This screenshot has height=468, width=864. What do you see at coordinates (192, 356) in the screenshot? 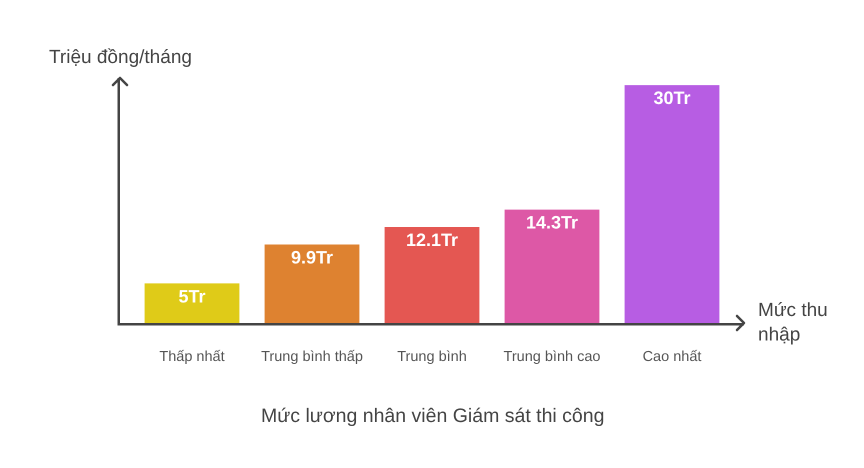
I see `x-tick-label: Thấp nhất` at bounding box center [192, 356].